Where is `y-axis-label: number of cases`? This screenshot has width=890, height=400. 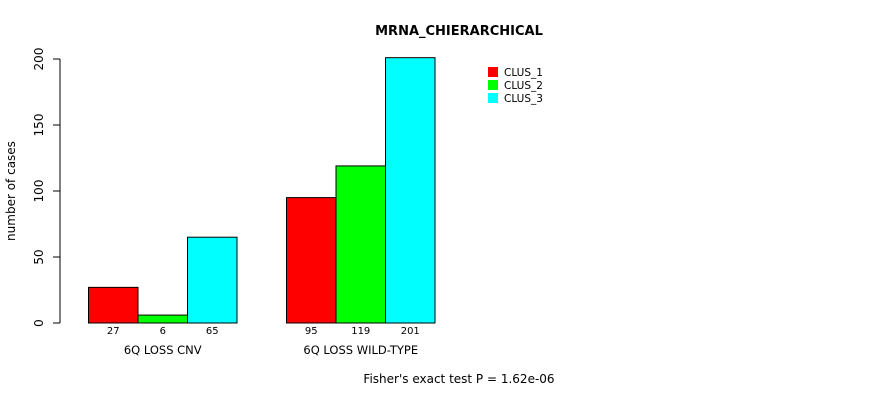
y-axis-label: number of cases is located at coordinates (11, 191).